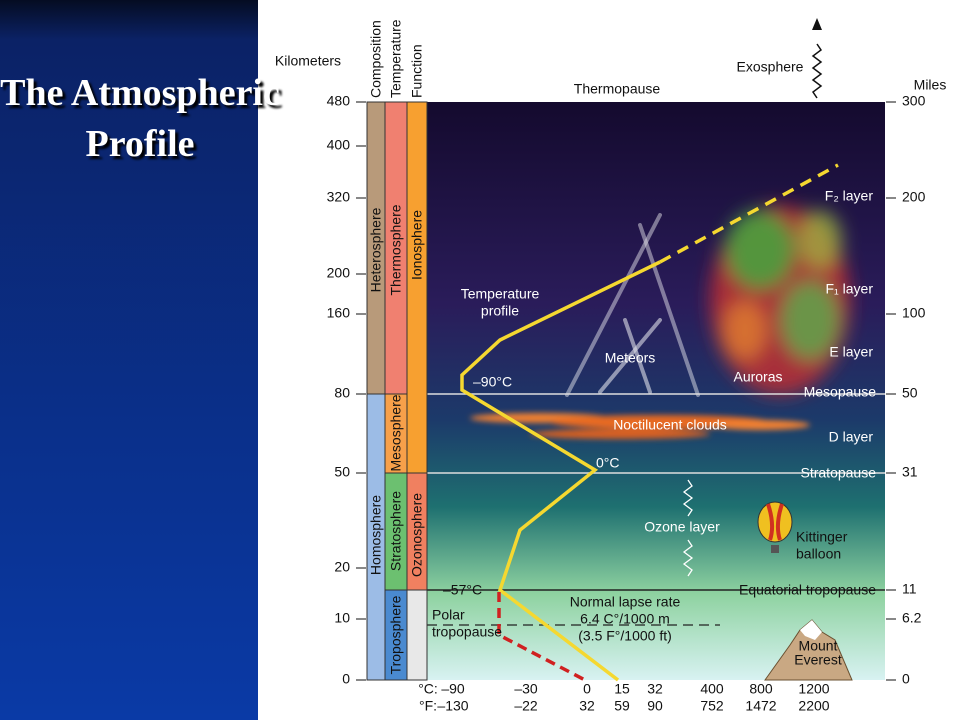 The width and height of the screenshot is (960, 720). What do you see at coordinates (625, 619) in the screenshot?
I see `label: 6.4 C°/1000 m` at bounding box center [625, 619].